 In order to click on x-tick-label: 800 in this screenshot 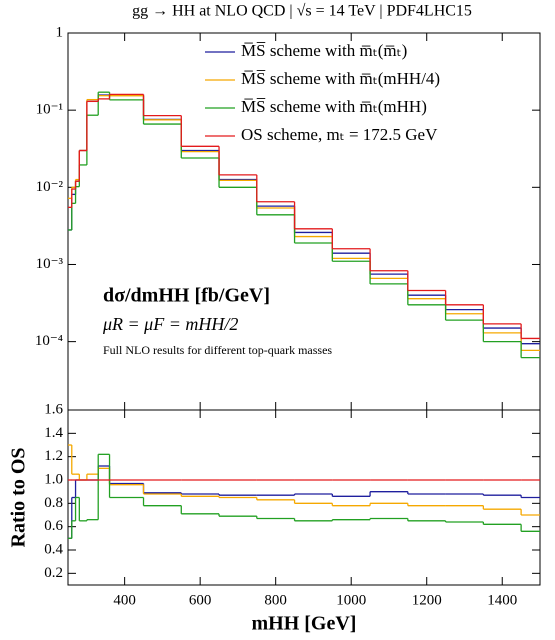, I will do `click(275, 600)`.